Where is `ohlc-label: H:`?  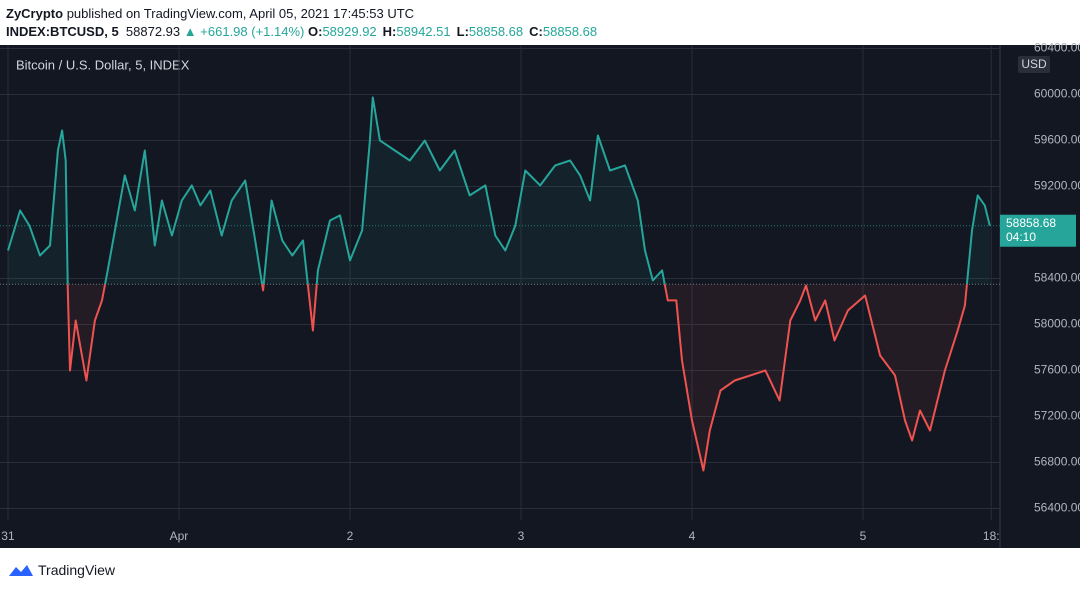 ohlc-label: H: is located at coordinates (389, 31).